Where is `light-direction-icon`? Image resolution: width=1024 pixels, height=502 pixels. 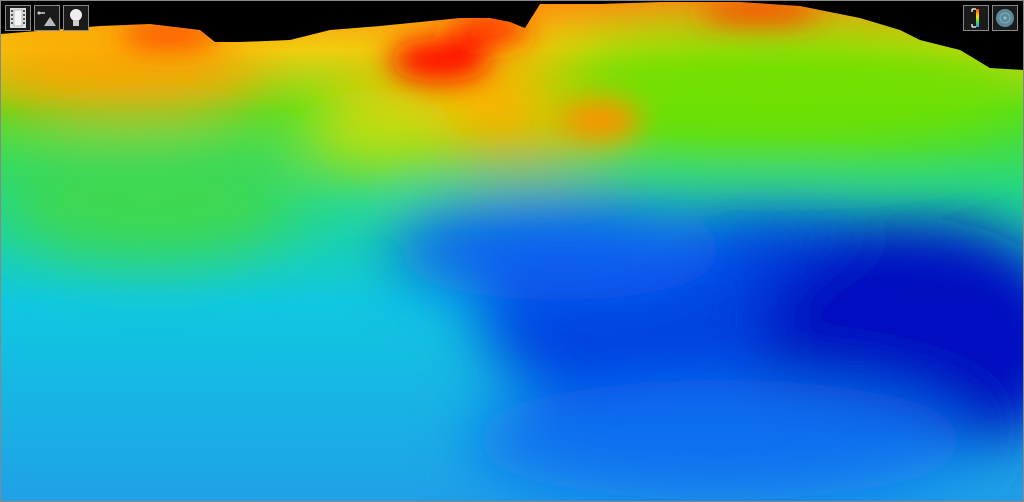 light-direction-icon is located at coordinates (46, 18).